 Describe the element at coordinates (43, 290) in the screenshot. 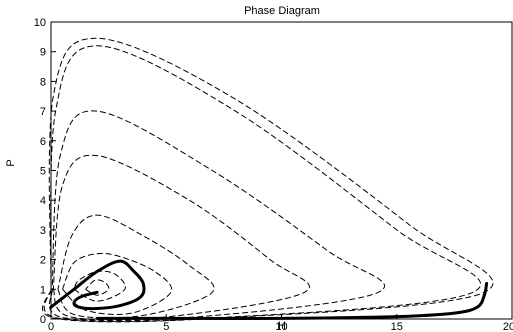

I see `y-tick-label: 1` at that location.